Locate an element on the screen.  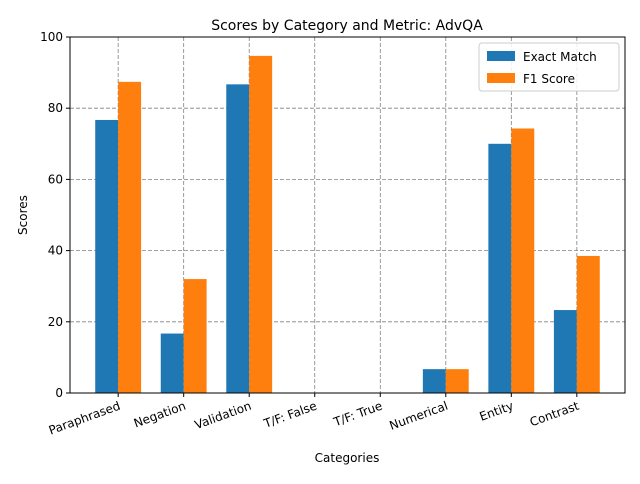
y-tick-label: 40 is located at coordinates (55, 251).